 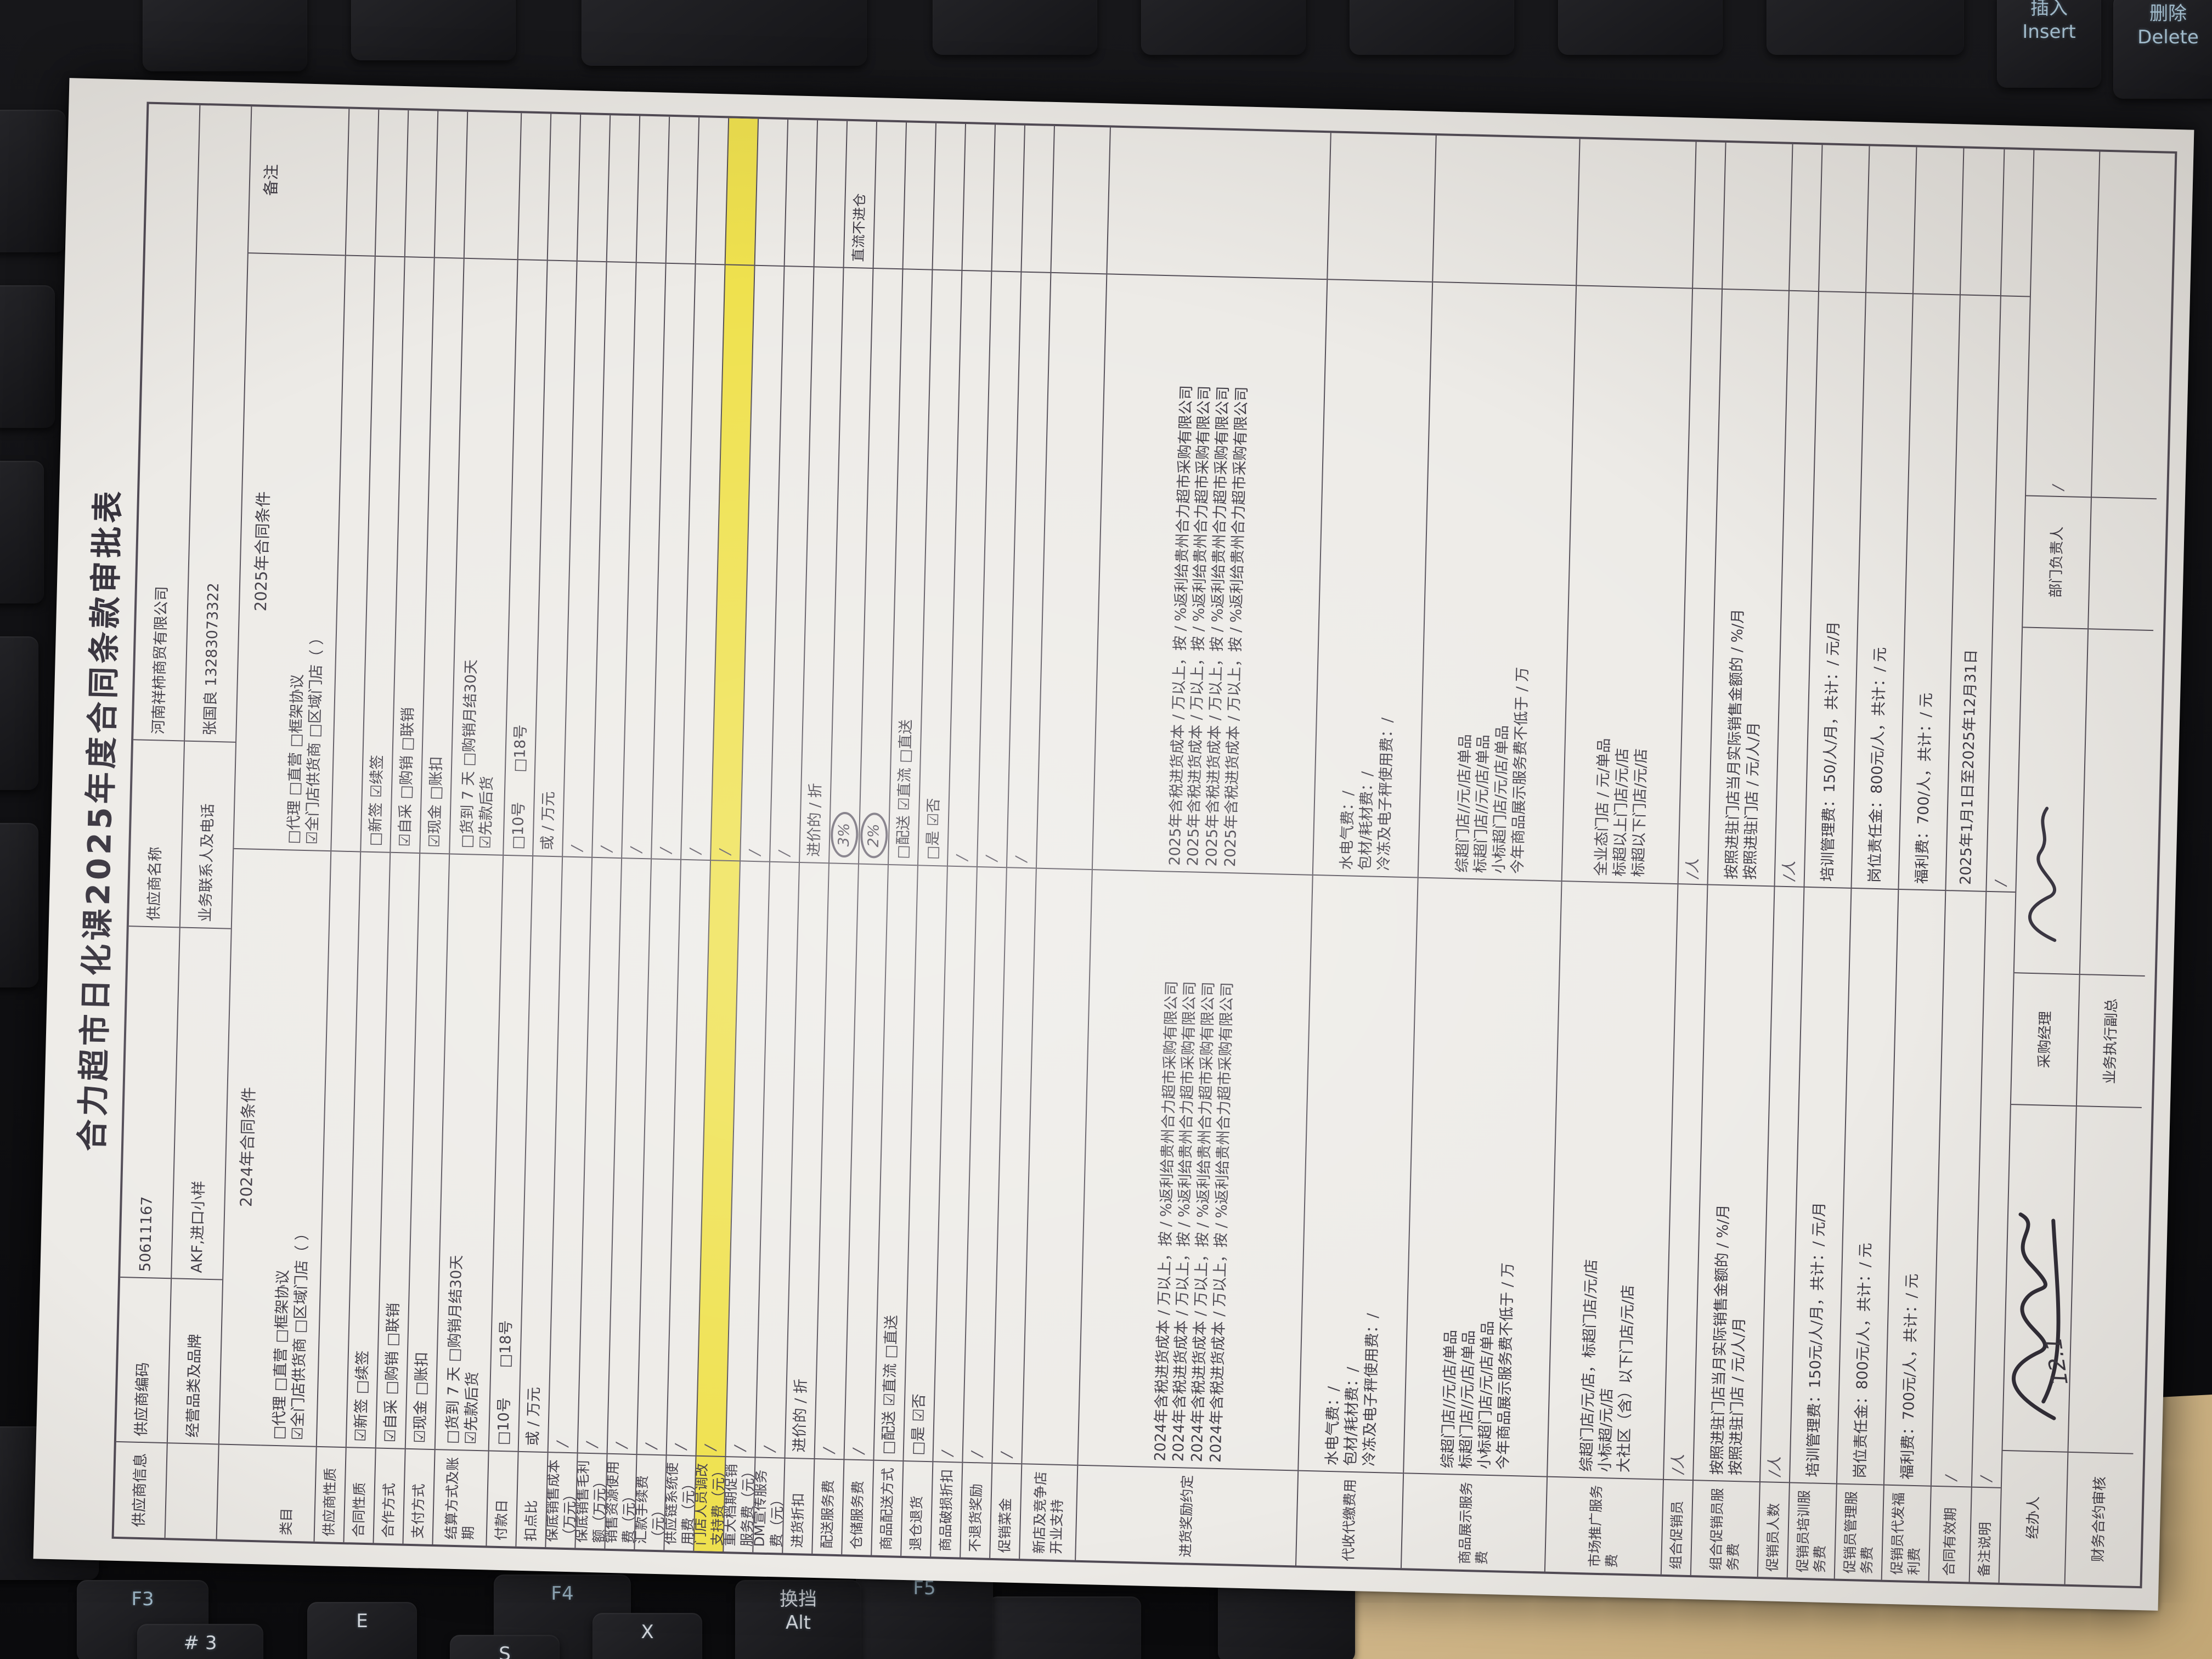 I want to click on value-2024-text: □10号 □18号, so click(x=505, y=1383).